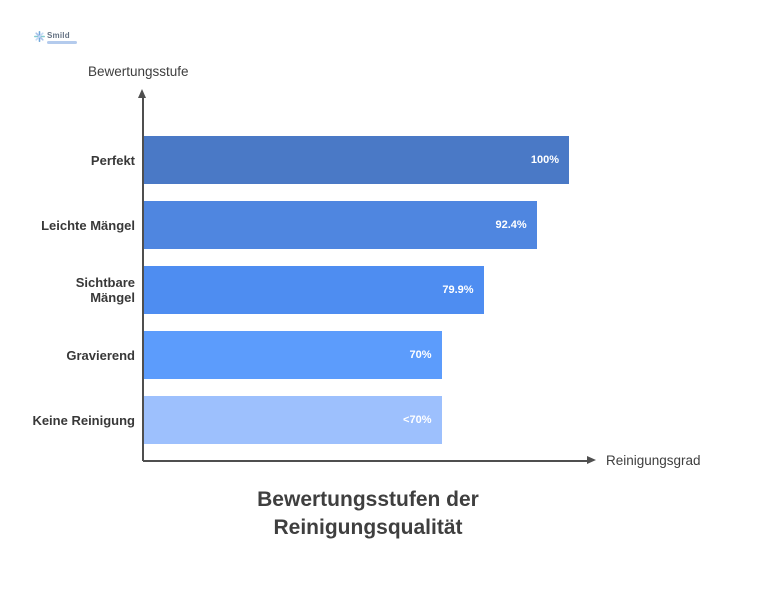 The image size is (769, 593). What do you see at coordinates (293, 355) in the screenshot?
I see `bar: 70%` at bounding box center [293, 355].